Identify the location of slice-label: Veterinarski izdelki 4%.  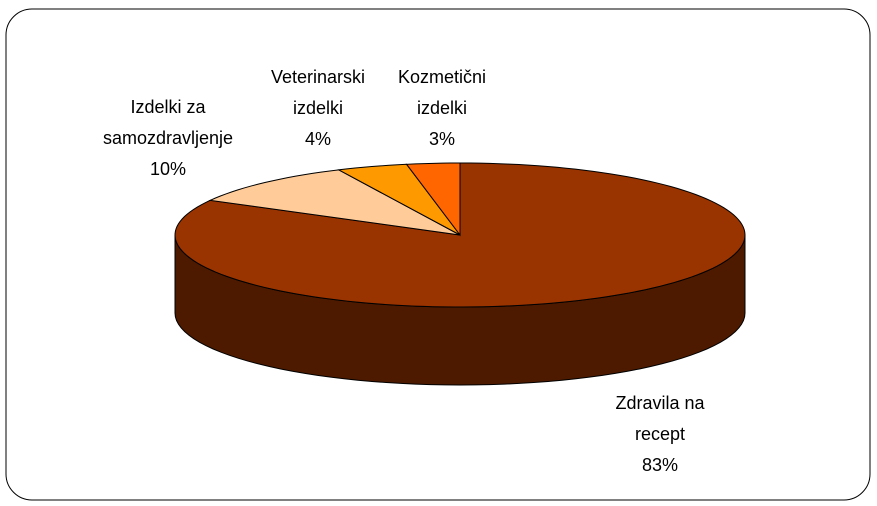
(318, 108).